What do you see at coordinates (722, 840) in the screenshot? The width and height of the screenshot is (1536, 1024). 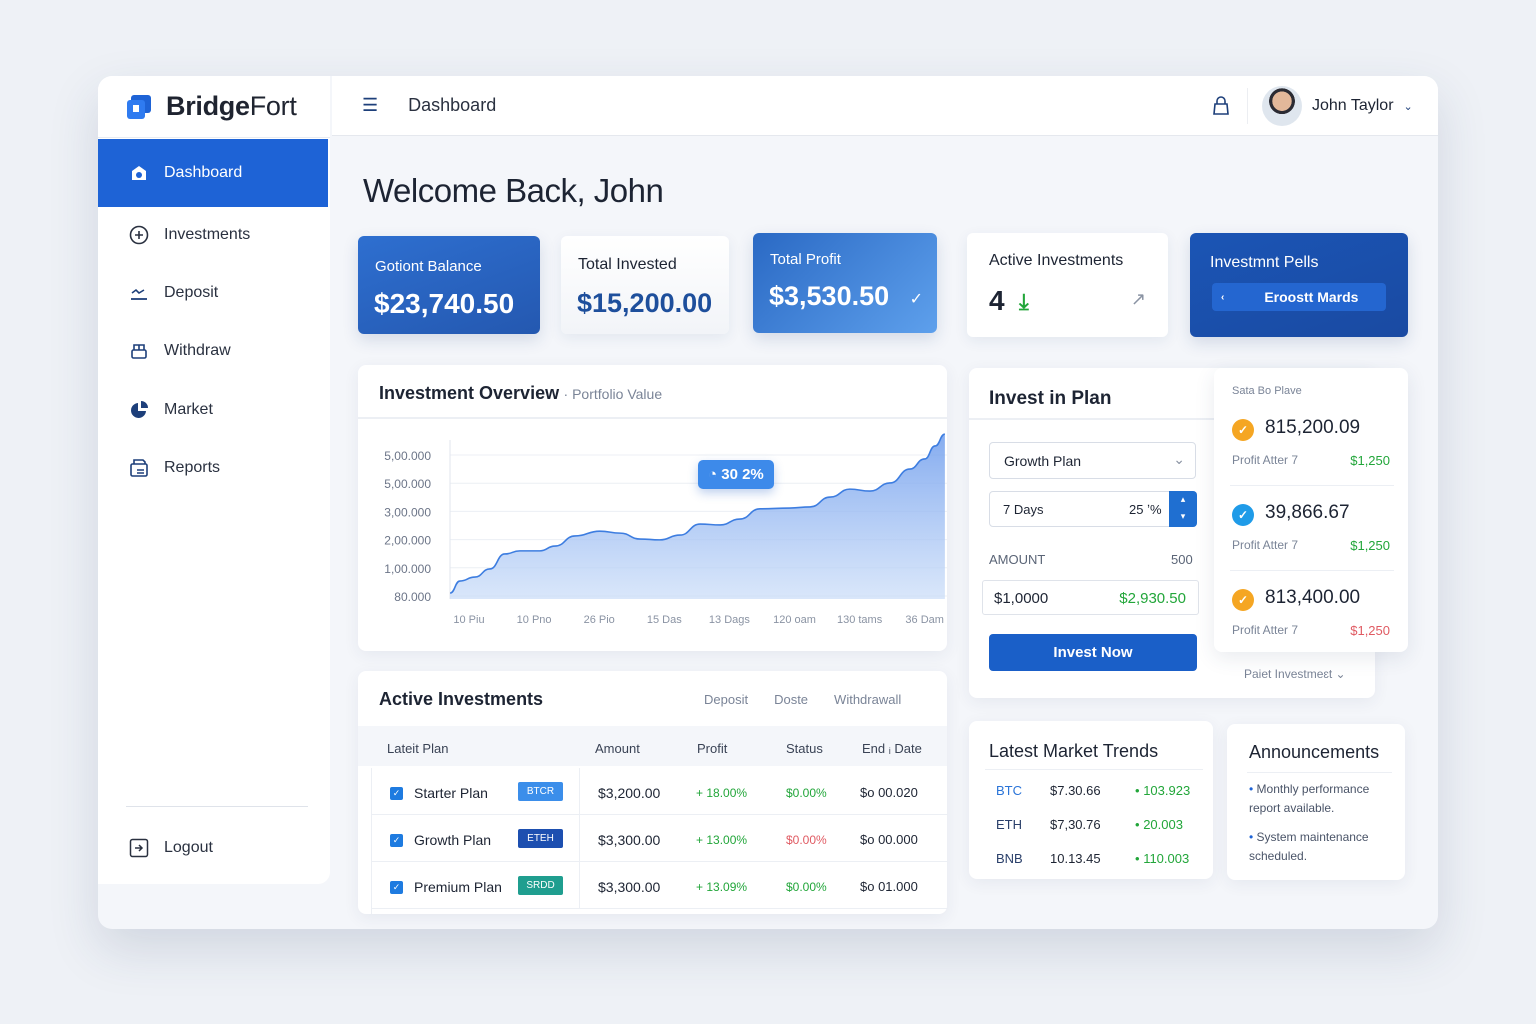 I see `profit-cell: + 13.00%` at bounding box center [722, 840].